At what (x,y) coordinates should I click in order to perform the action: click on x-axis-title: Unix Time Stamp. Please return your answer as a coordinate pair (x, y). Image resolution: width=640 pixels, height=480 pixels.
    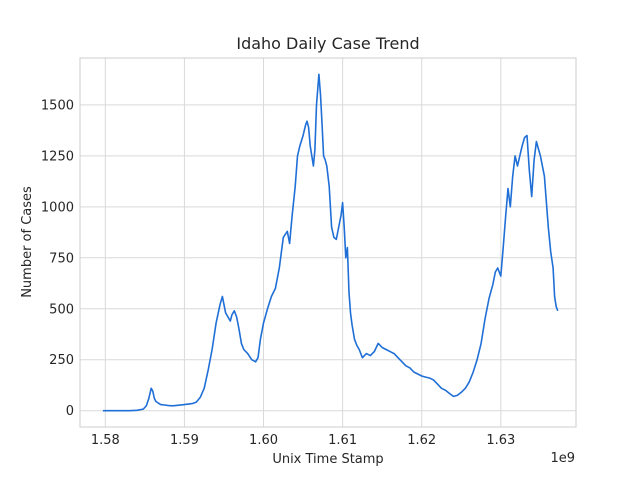
    Looking at the image, I should click on (327, 459).